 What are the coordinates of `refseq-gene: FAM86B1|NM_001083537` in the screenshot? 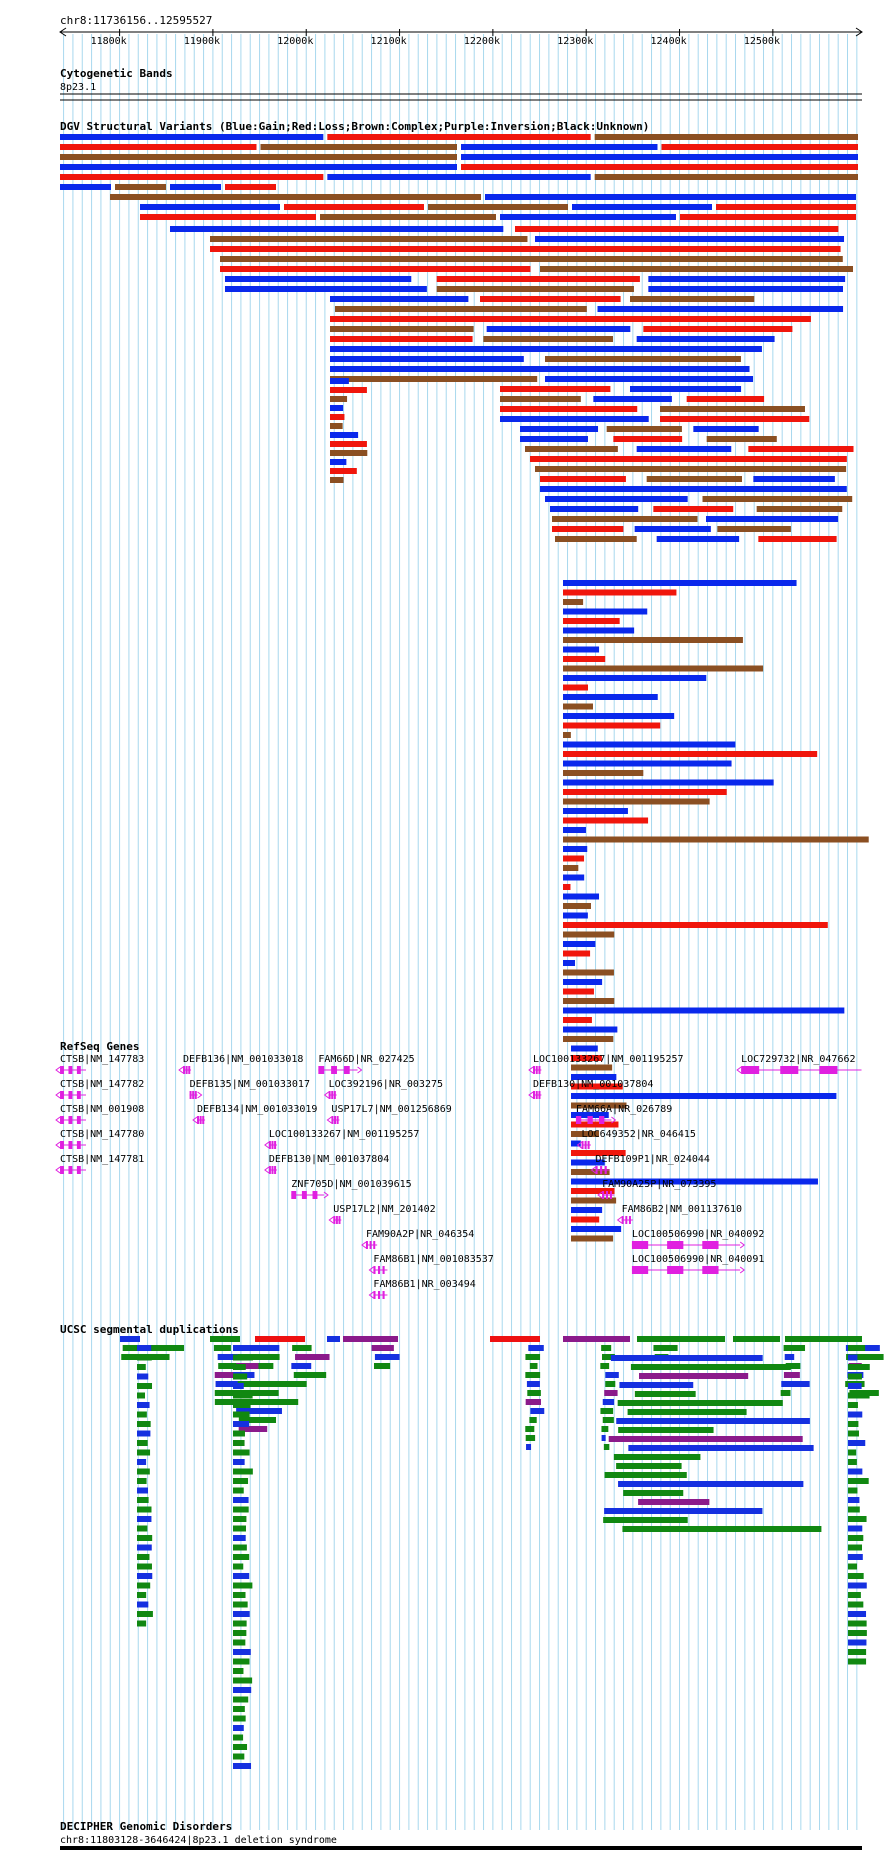 It's located at (431, 1264).